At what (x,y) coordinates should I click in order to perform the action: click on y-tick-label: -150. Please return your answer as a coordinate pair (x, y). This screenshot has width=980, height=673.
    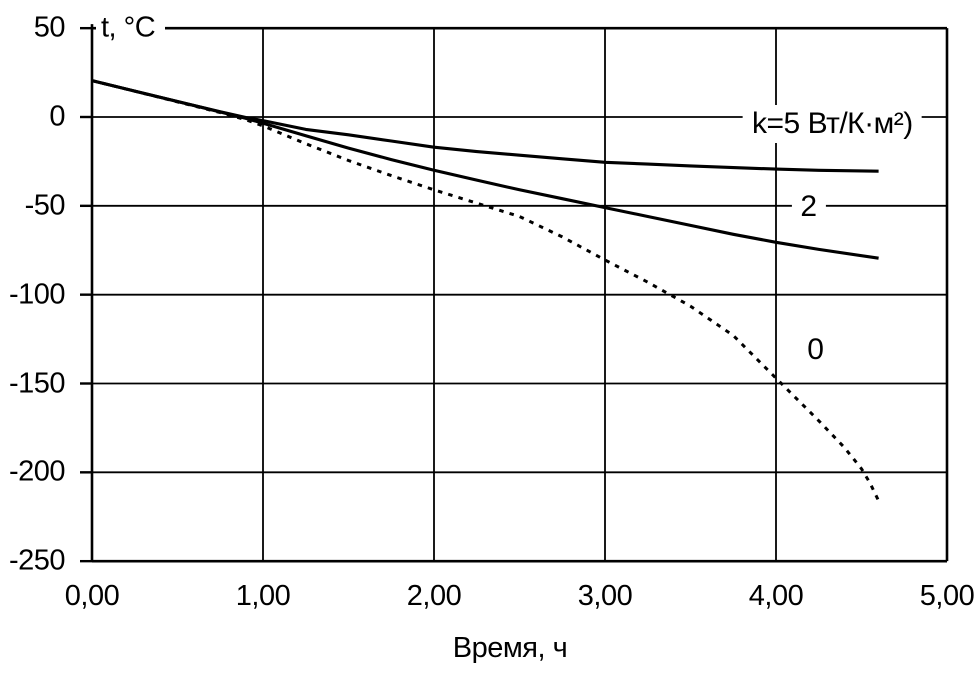
    Looking at the image, I should click on (37, 383).